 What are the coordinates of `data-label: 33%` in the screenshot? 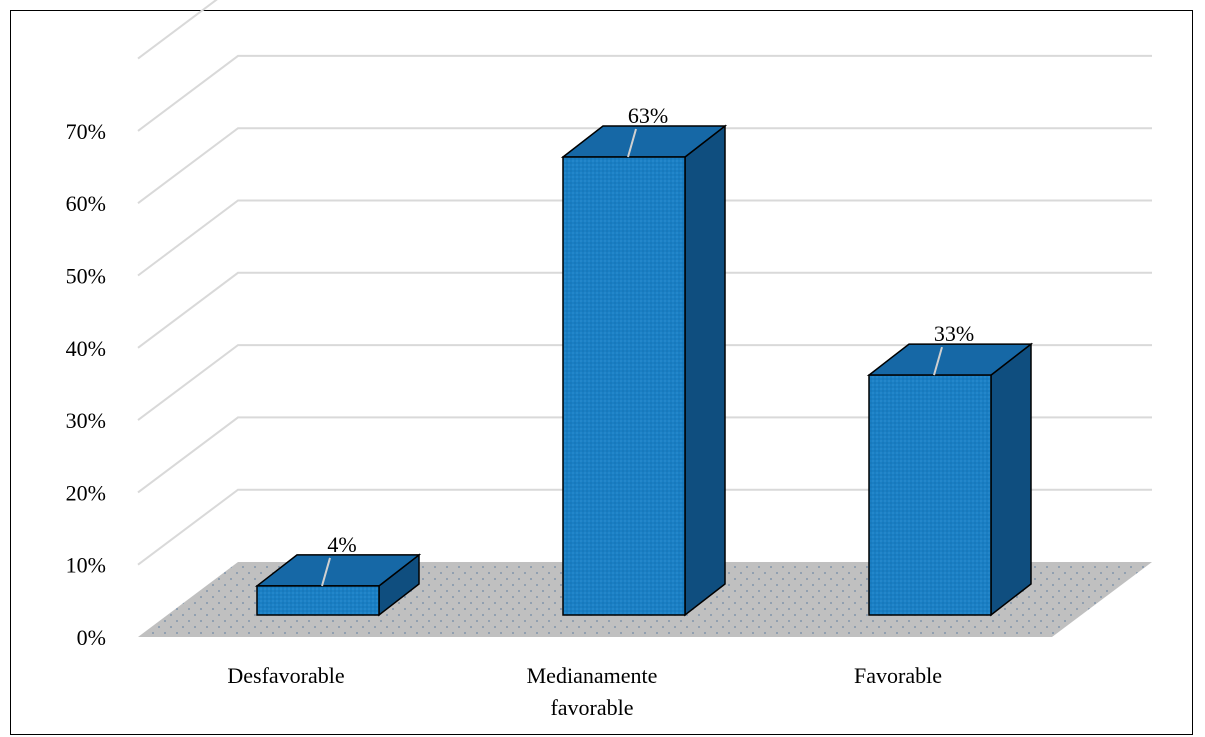 It's located at (954, 333).